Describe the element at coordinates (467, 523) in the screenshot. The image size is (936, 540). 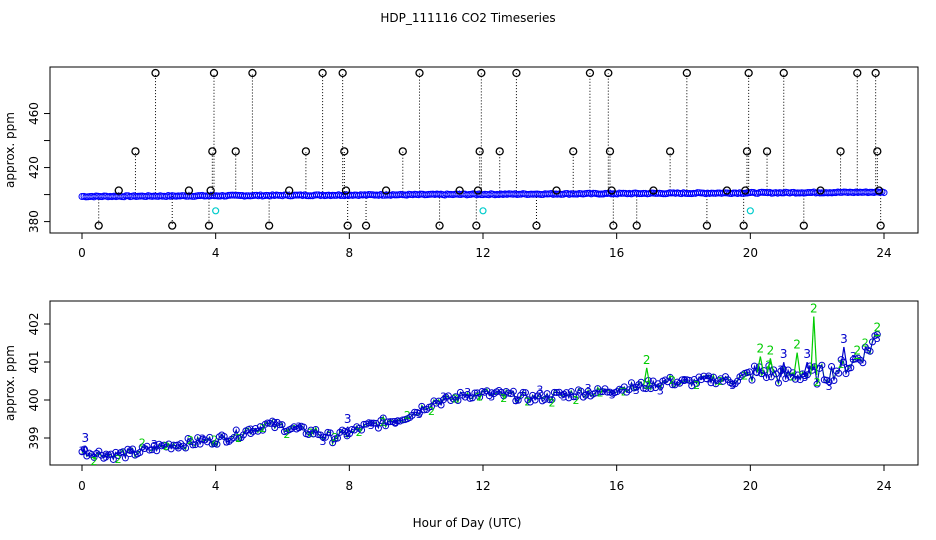
I see `x-axis-label: Hour of Day (UTC)` at that location.